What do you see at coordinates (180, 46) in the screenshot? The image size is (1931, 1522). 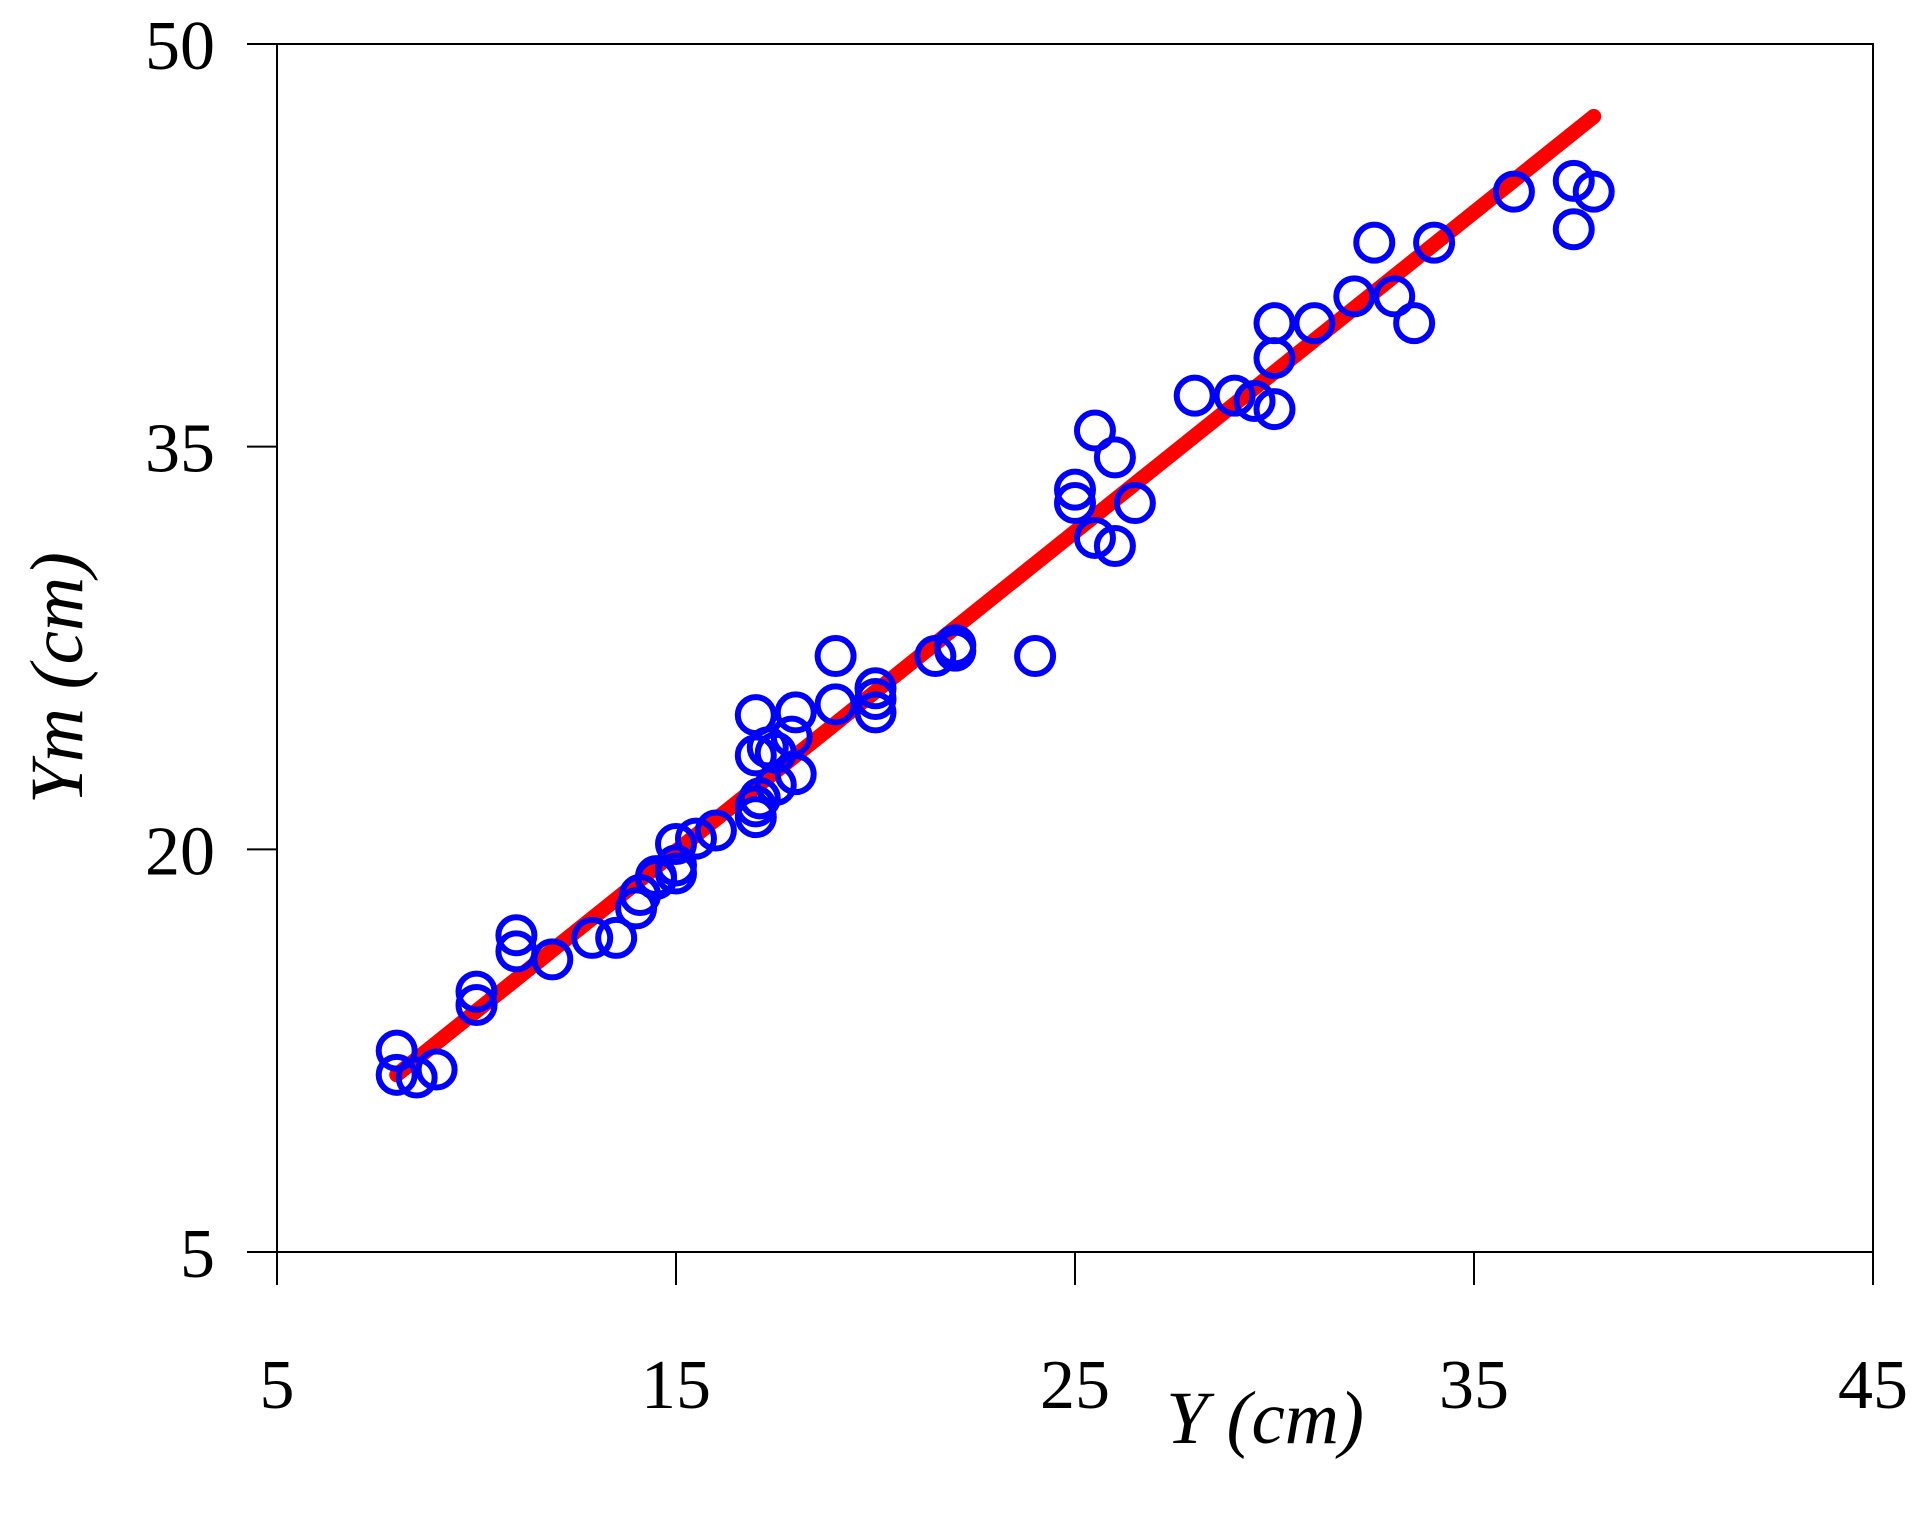 I see `y-tick-label: 50` at bounding box center [180, 46].